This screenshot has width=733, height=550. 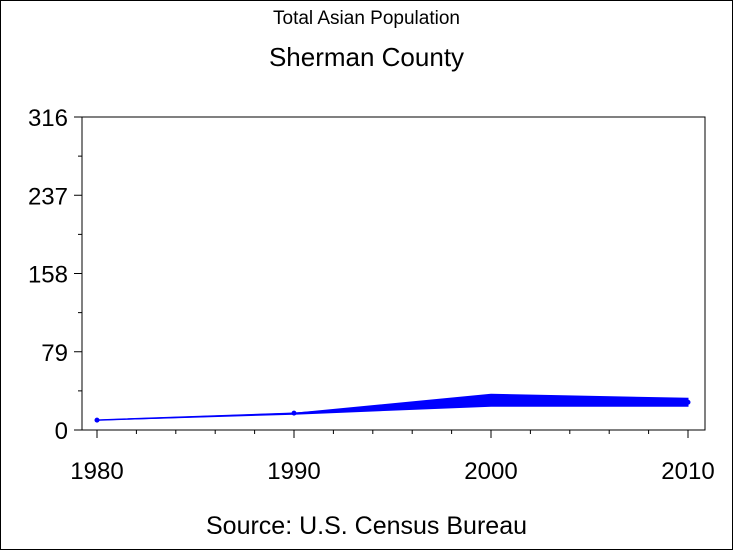 I want to click on y-tick-label: 237, so click(x=48, y=196).